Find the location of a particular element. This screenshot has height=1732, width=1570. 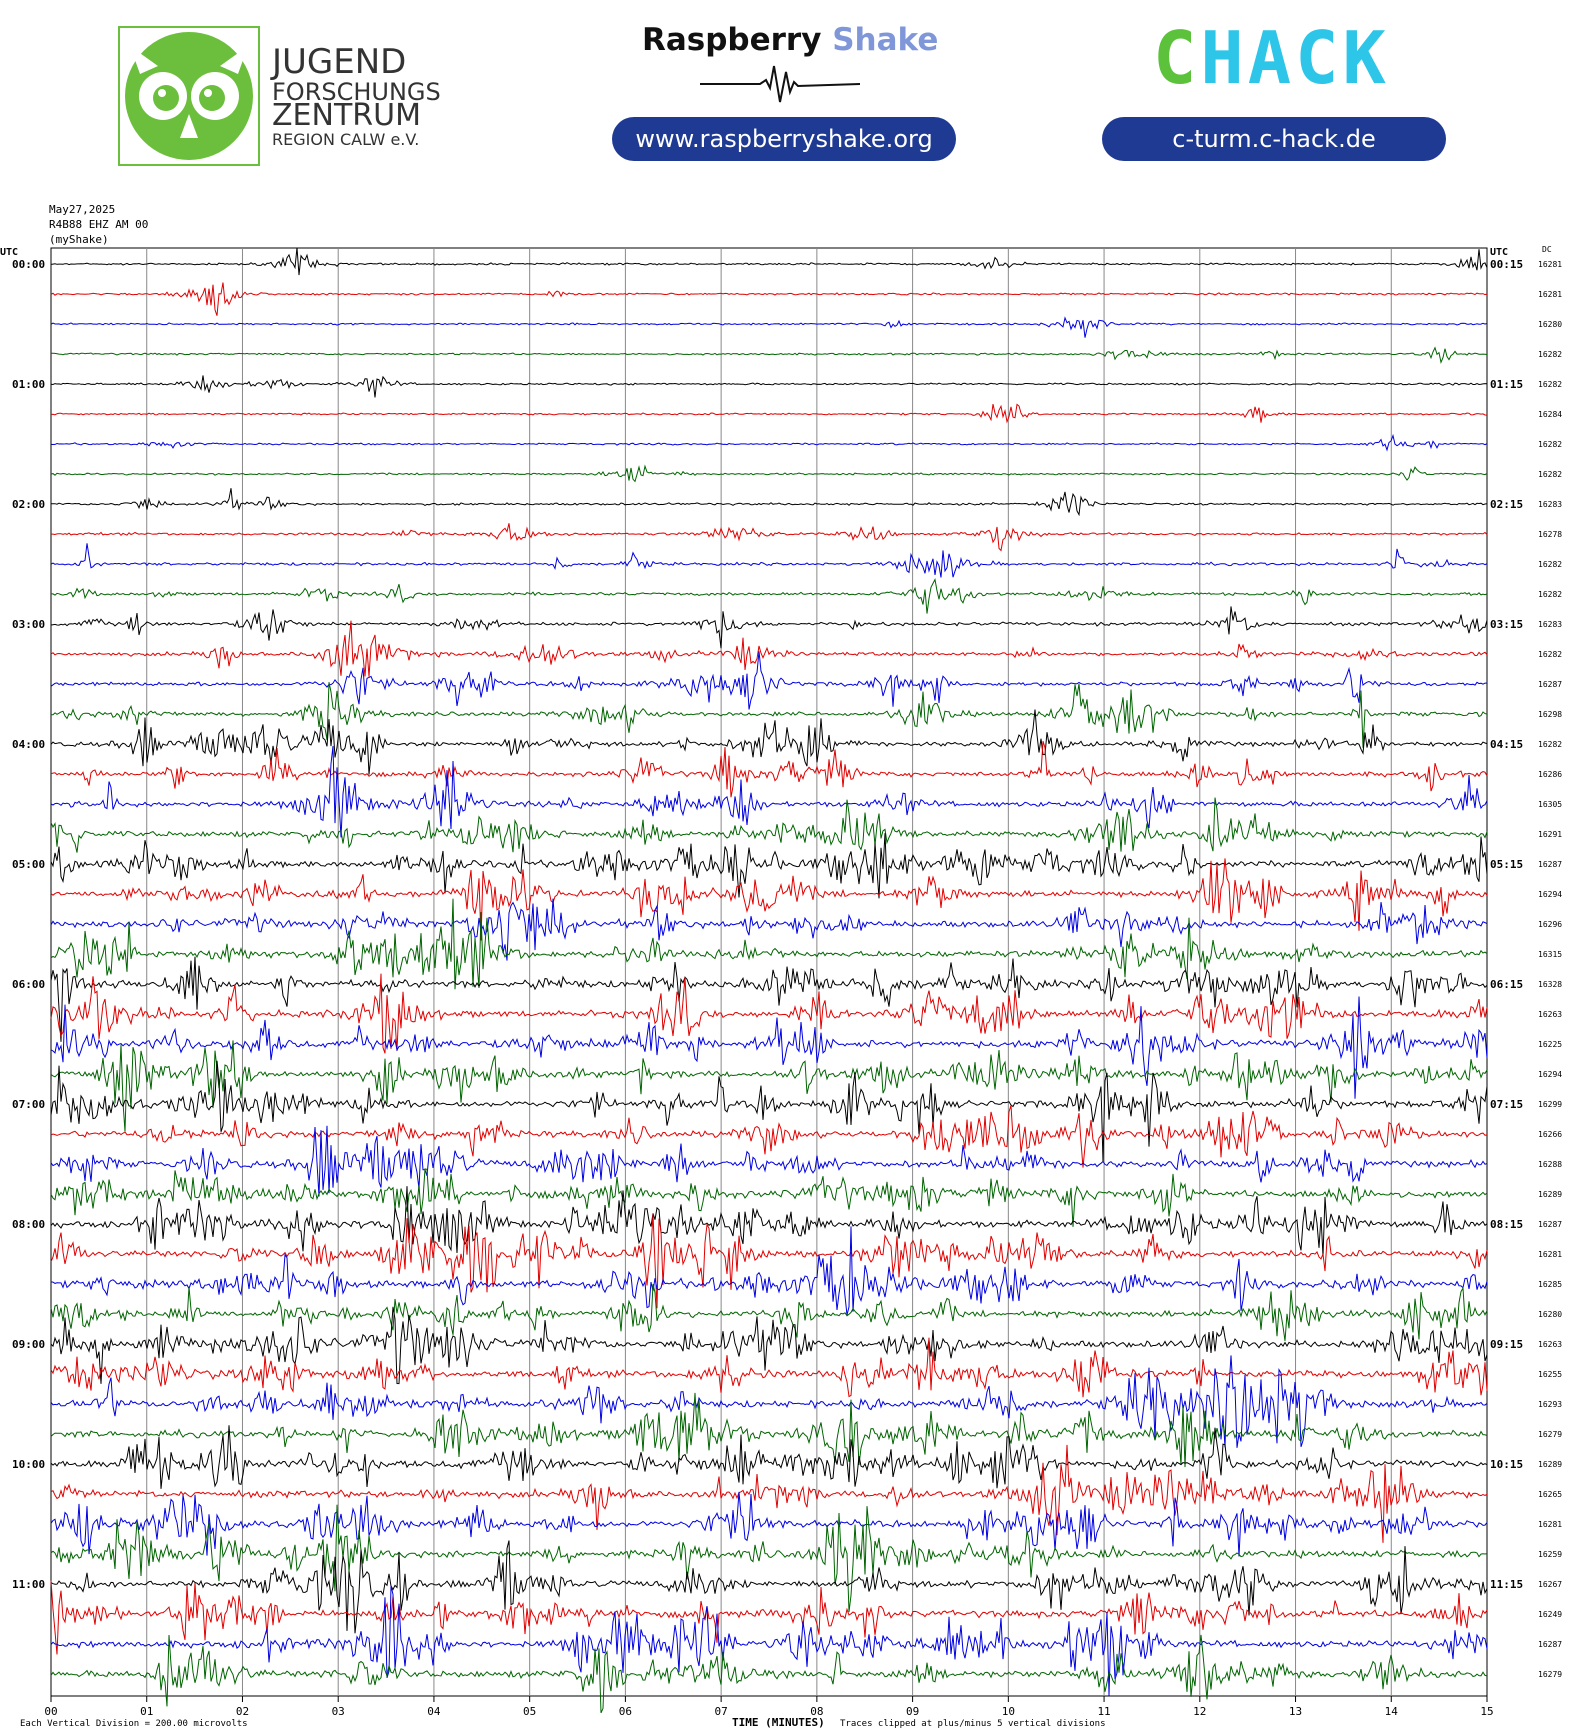

utc-label-right: 02:15 is located at coordinates (1506, 504).